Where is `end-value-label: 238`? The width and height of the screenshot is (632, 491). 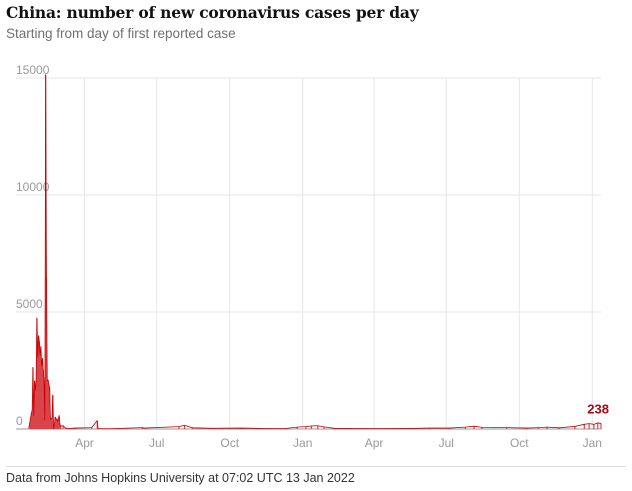 end-value-label: 238 is located at coordinates (598, 408).